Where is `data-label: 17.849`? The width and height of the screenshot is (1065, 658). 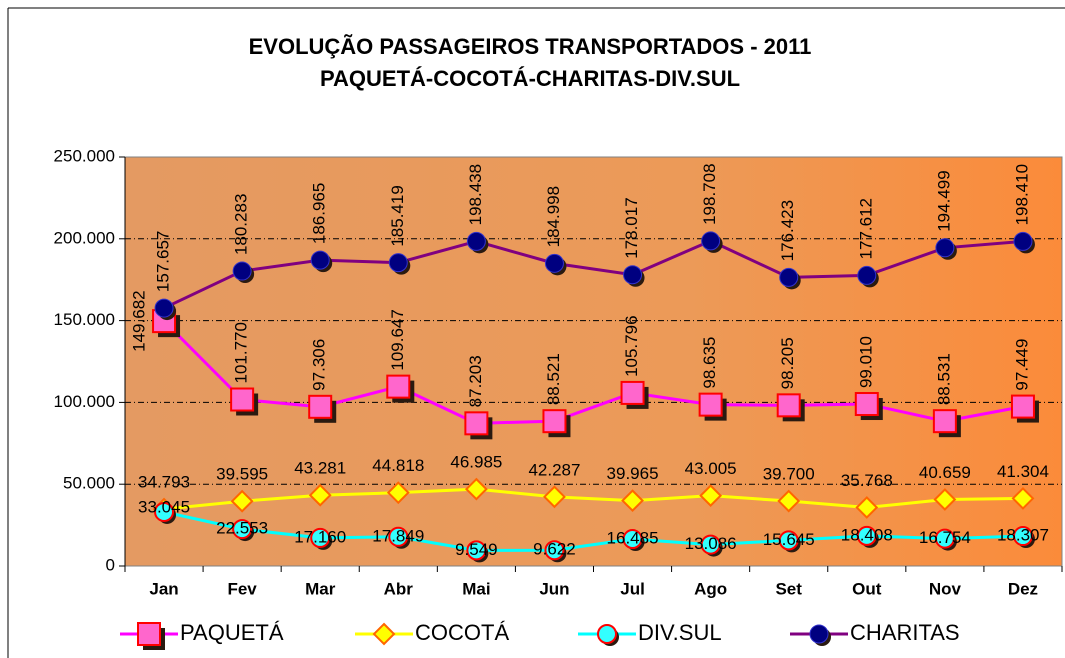 data-label: 17.849 is located at coordinates (398, 535).